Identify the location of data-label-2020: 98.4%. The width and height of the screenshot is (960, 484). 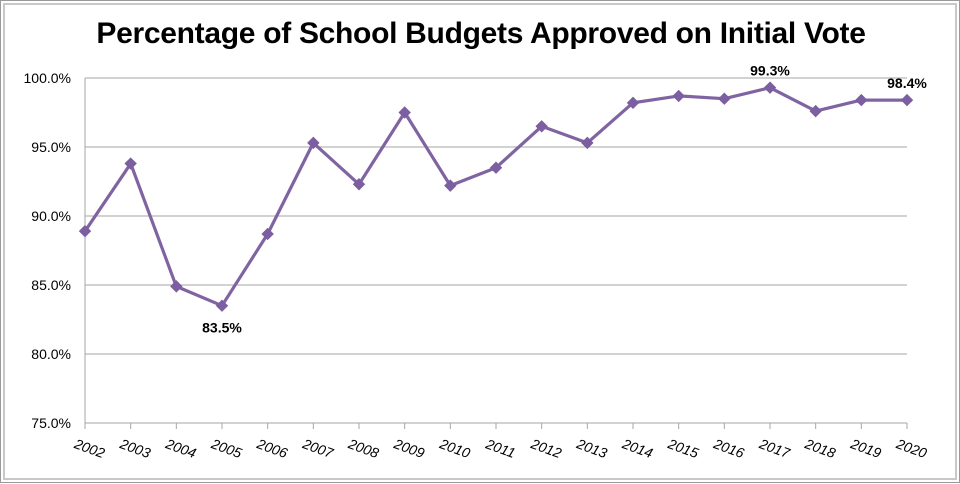
(907, 83).